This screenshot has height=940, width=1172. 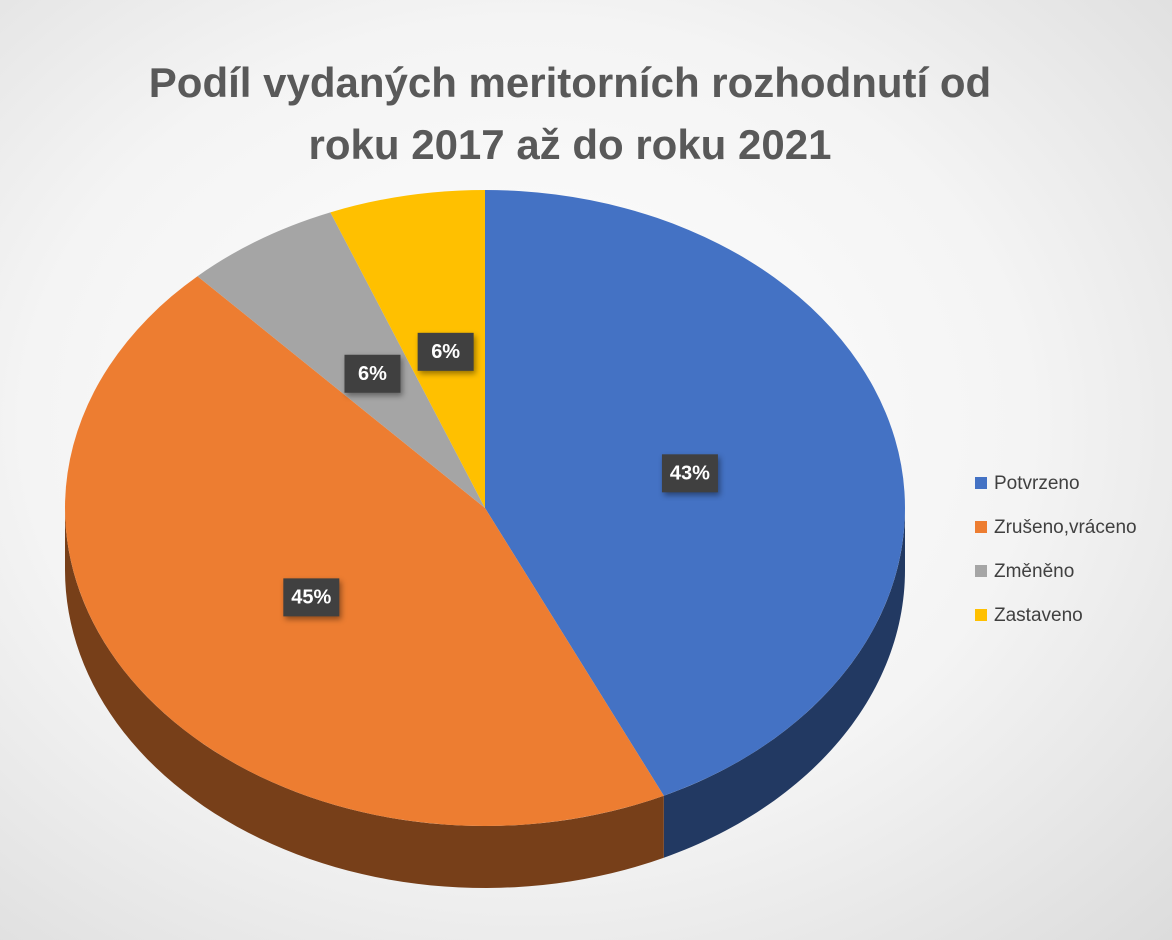 I want to click on legend-label: Změněno, so click(x=1034, y=571).